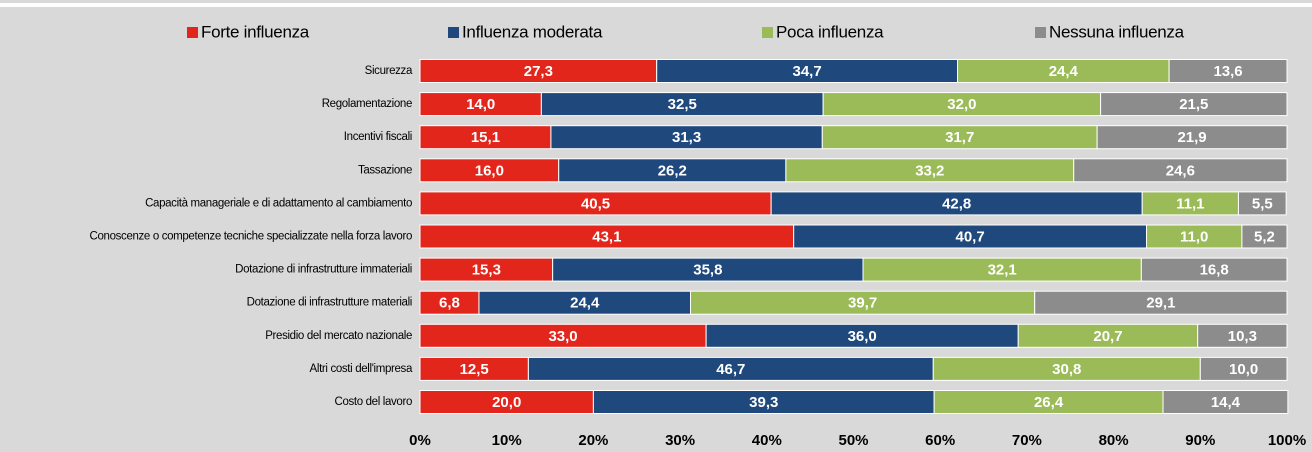 Image resolution: width=1312 pixels, height=452 pixels. Describe the element at coordinates (853, 440) in the screenshot. I see `x-tick-label: 50%` at that location.